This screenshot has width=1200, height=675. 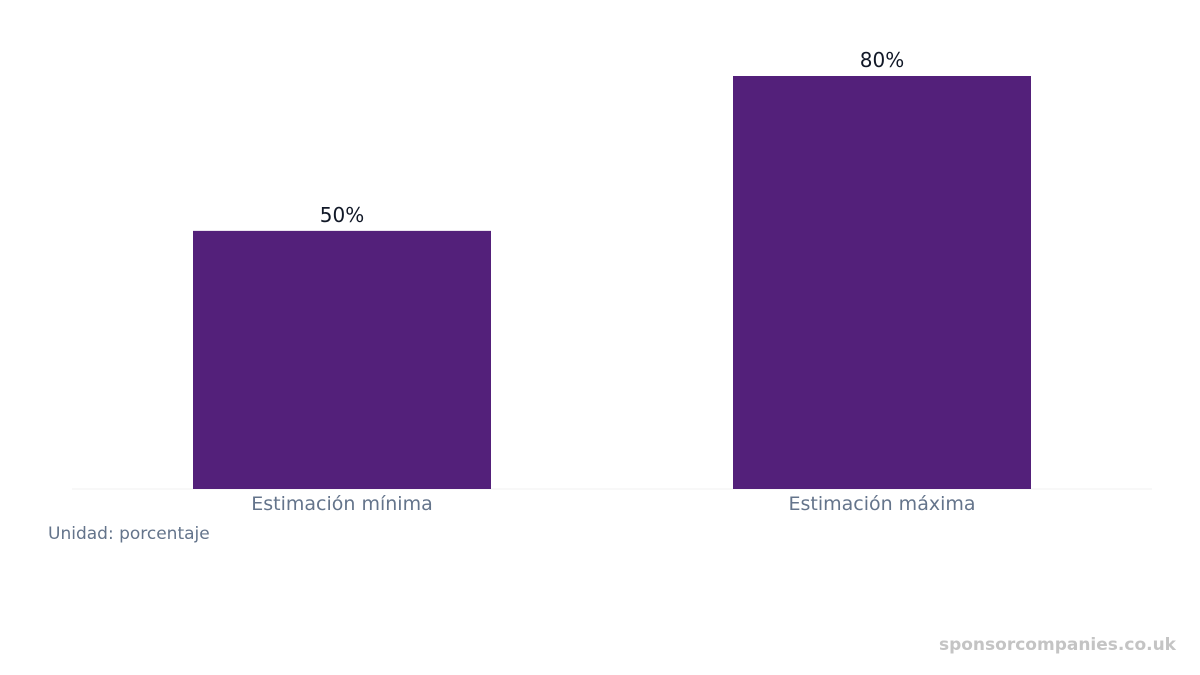 I want to click on watermark: sponsorcompanies.co.uk, so click(x=1057, y=645).